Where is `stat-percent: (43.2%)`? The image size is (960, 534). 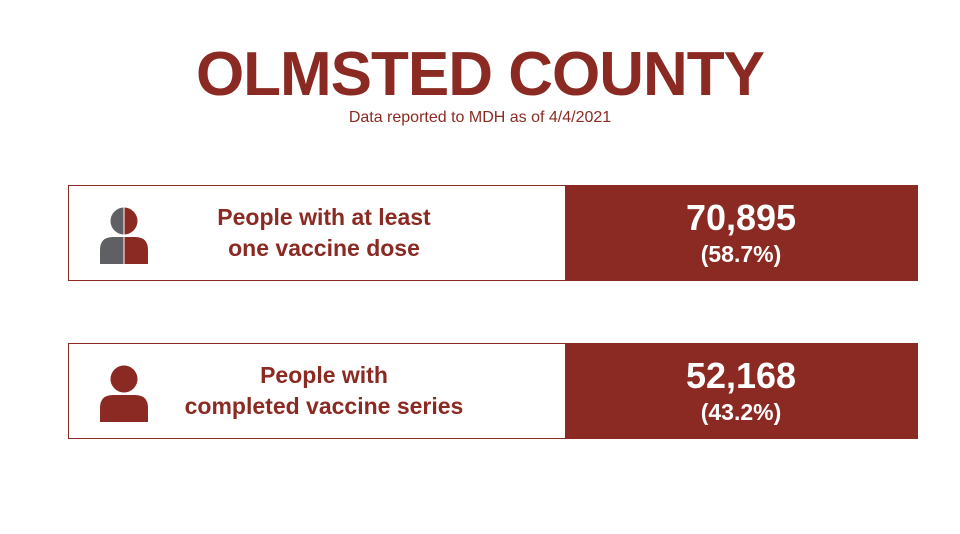
stat-percent: (43.2%) is located at coordinates (741, 412).